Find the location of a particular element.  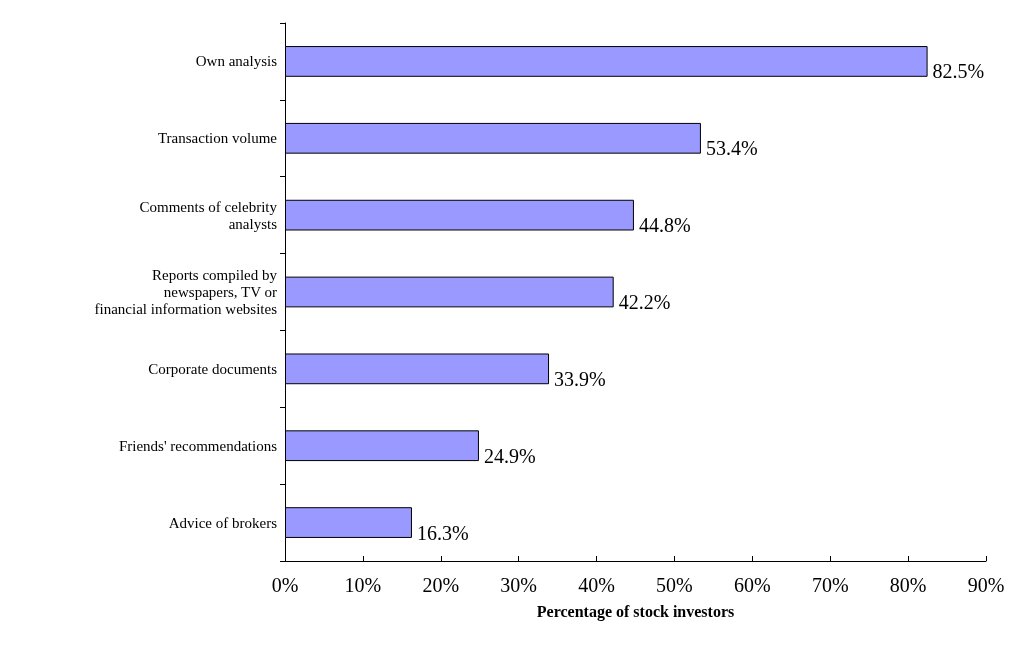

y-tick-label: Transaction volume is located at coordinates (217, 138).